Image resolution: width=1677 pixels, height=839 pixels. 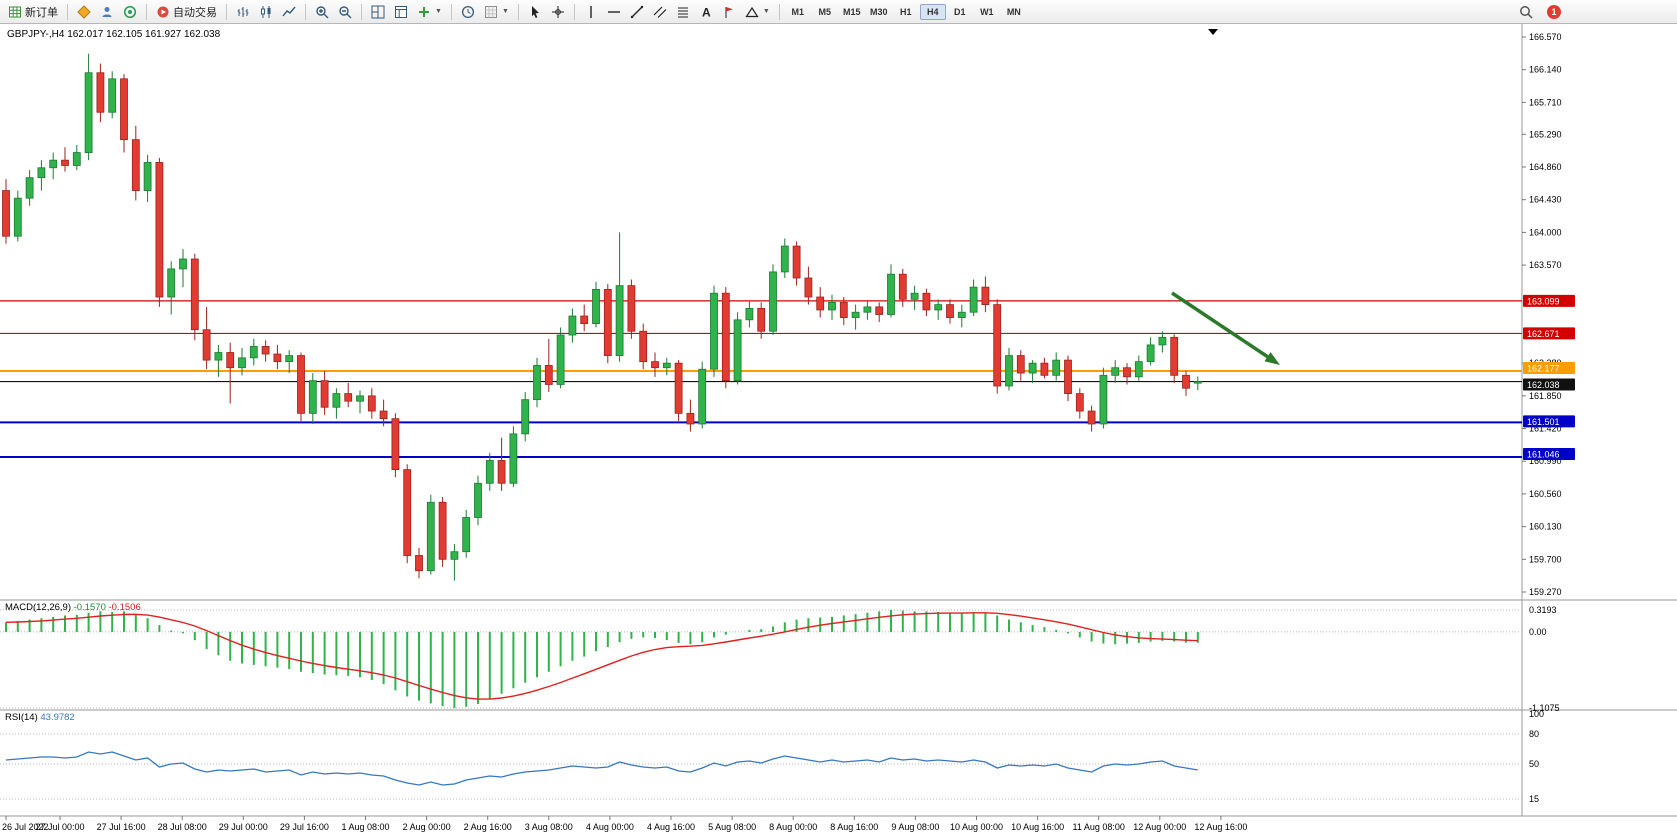 I want to click on rsi-indicator-label: RSI(14) 43.9782, so click(x=40, y=717).